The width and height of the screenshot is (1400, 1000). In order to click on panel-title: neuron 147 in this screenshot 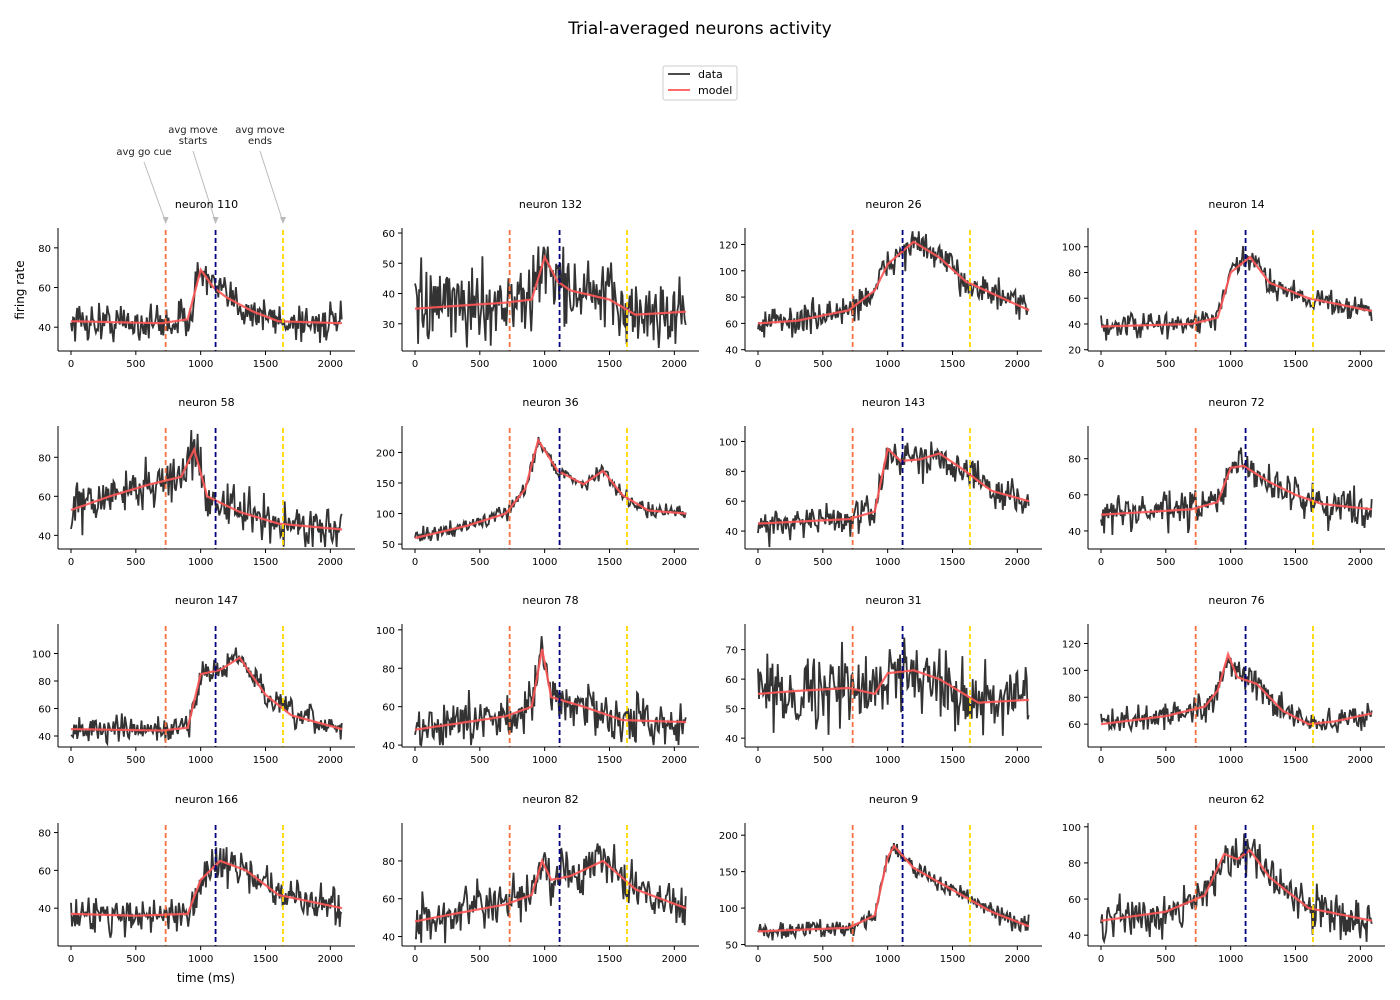, I will do `click(206, 600)`.